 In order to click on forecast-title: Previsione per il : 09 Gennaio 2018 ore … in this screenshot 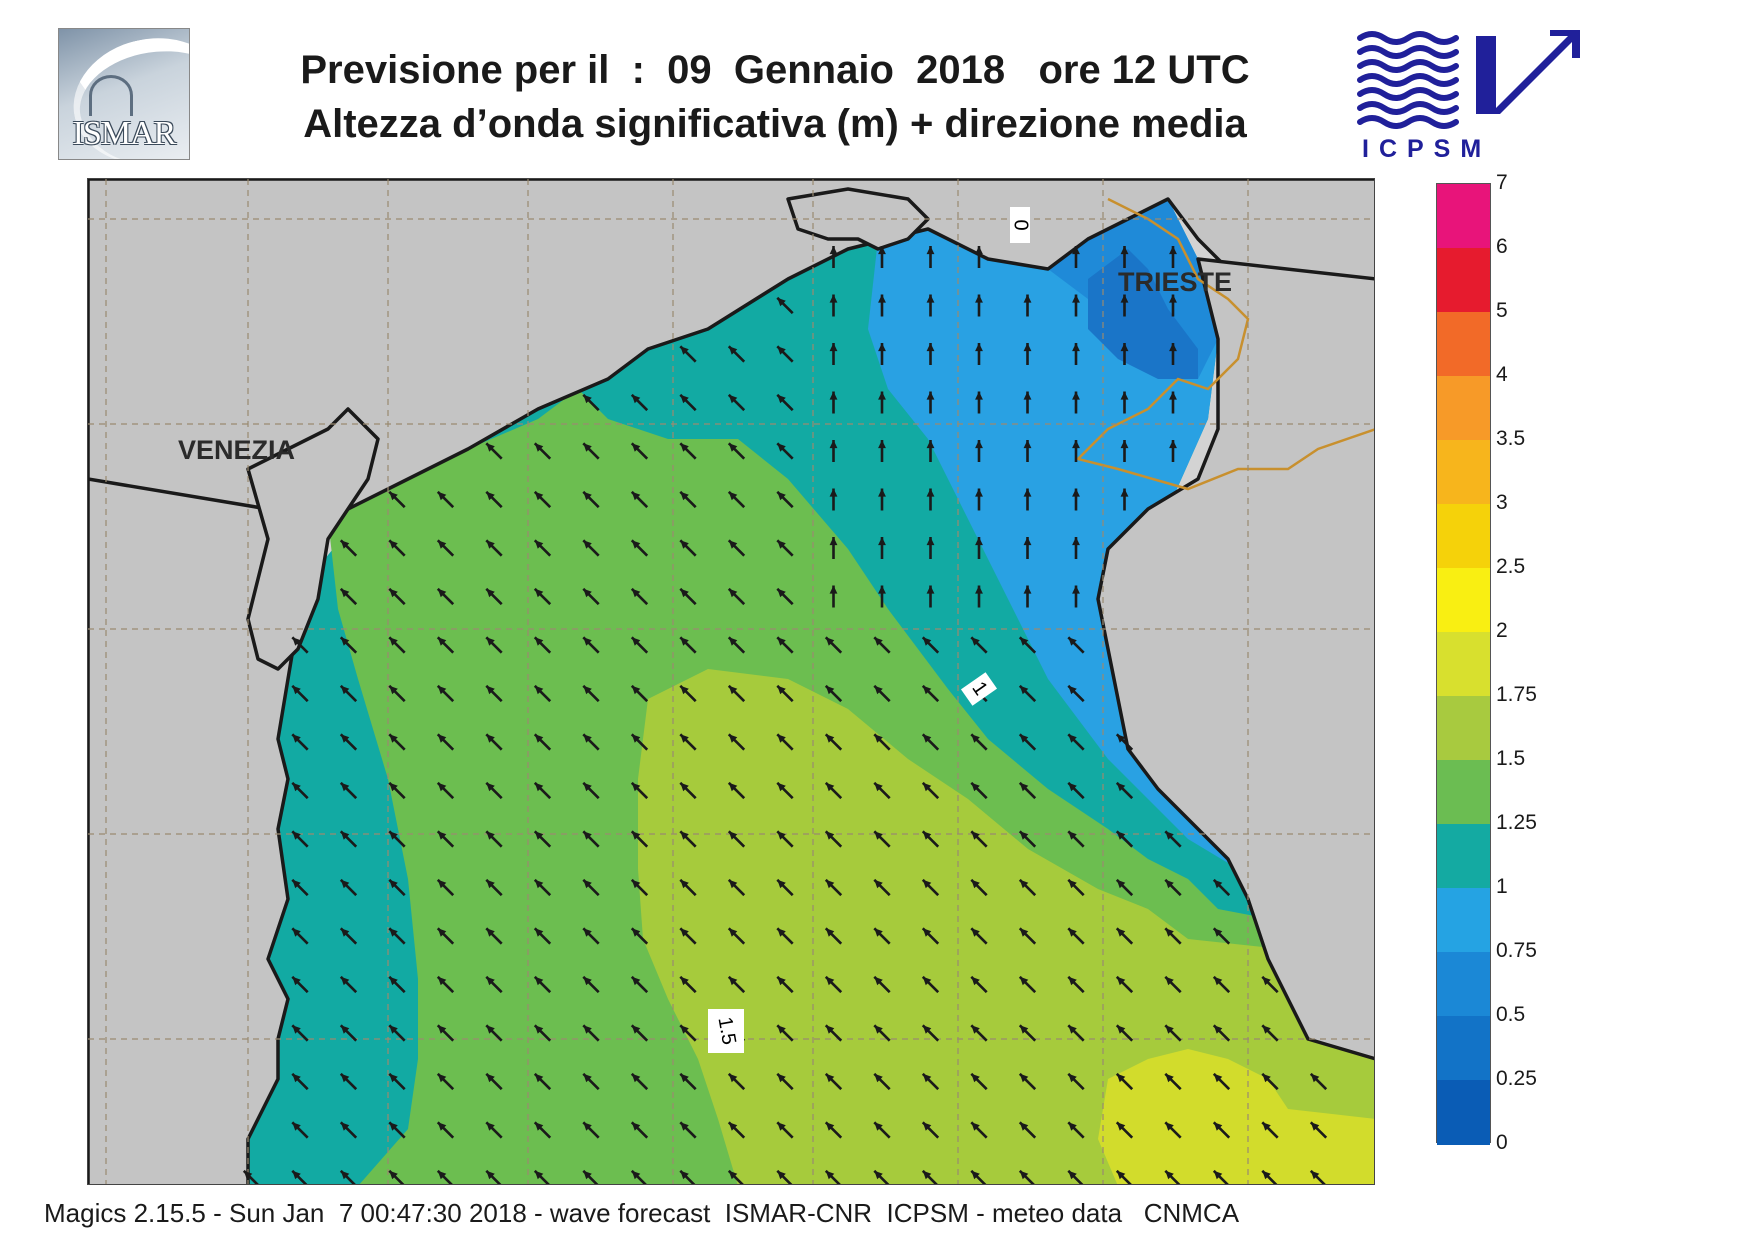, I will do `click(775, 70)`.